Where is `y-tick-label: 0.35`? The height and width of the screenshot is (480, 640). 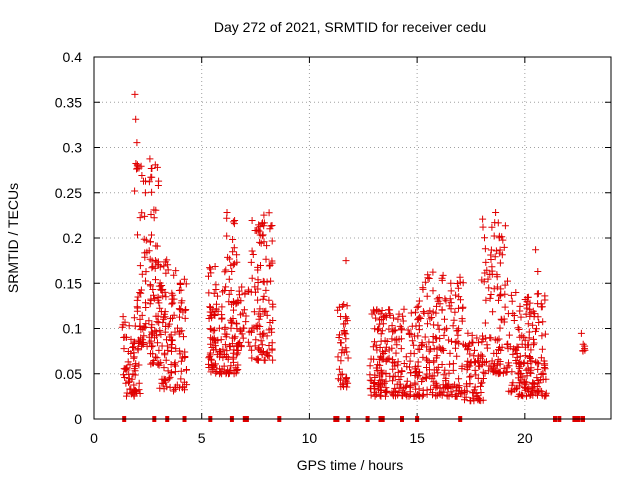
y-tick-label: 0.35 is located at coordinates (68, 102).